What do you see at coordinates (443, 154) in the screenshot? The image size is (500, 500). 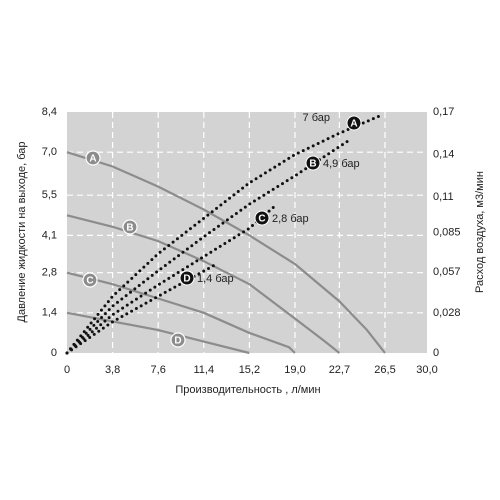 I see `y2-tick-label: 0,14` at bounding box center [443, 154].